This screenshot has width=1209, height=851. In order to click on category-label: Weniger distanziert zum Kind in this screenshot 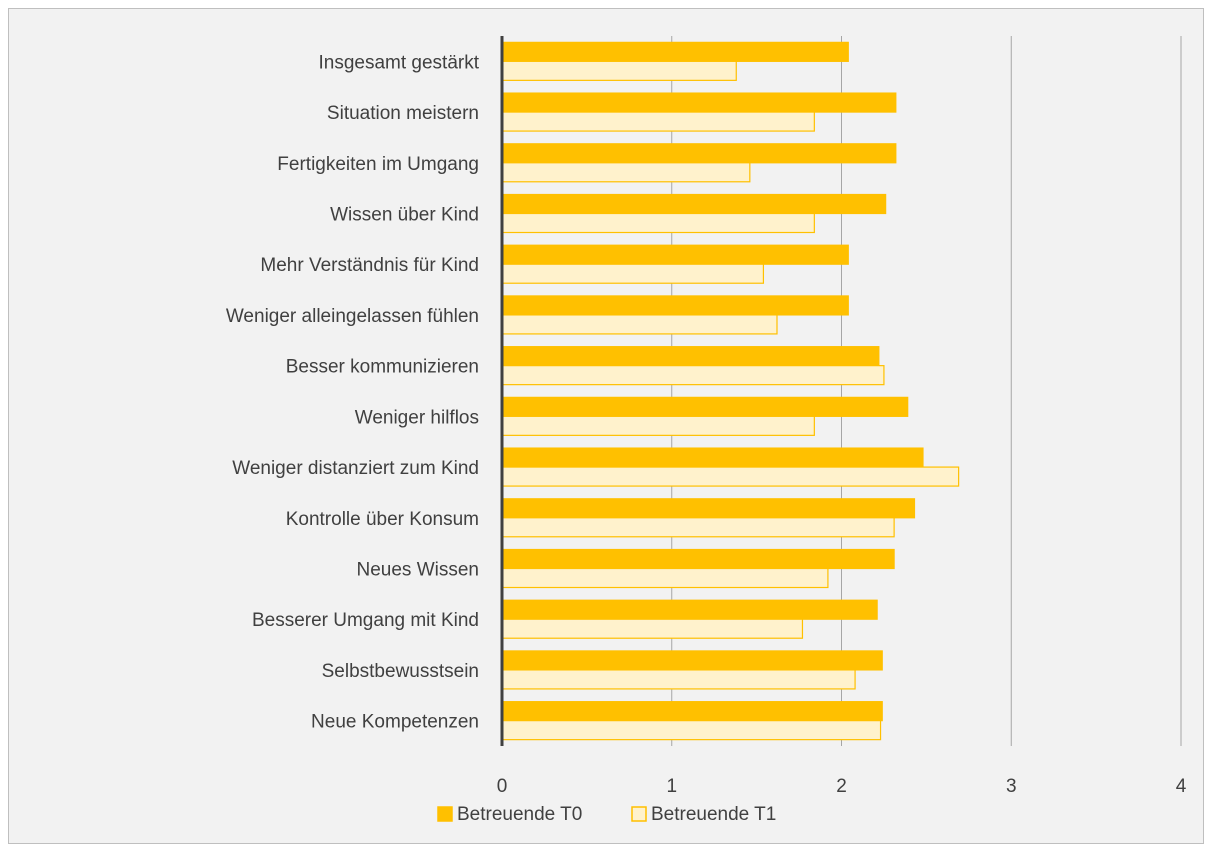, I will do `click(355, 468)`.